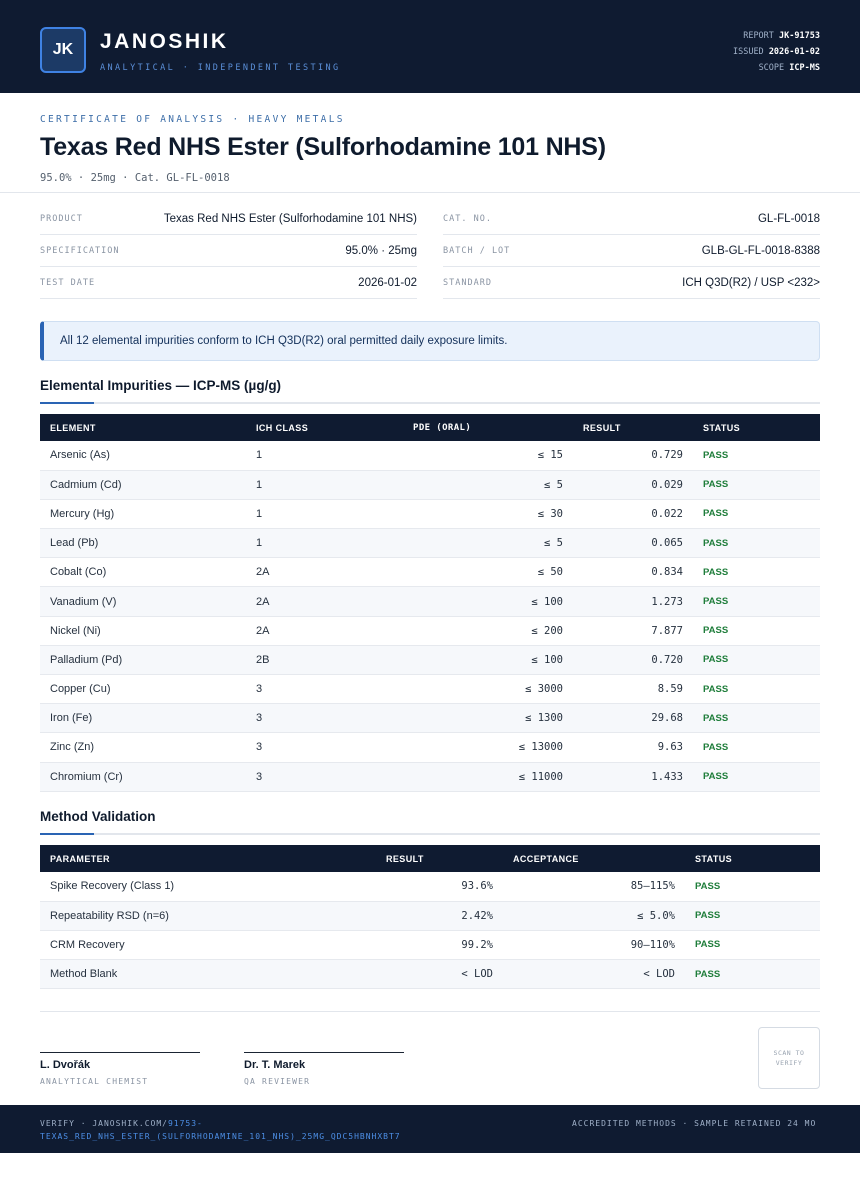 The image size is (860, 1180). I want to click on table-cell: ≤ 15, so click(488, 456).